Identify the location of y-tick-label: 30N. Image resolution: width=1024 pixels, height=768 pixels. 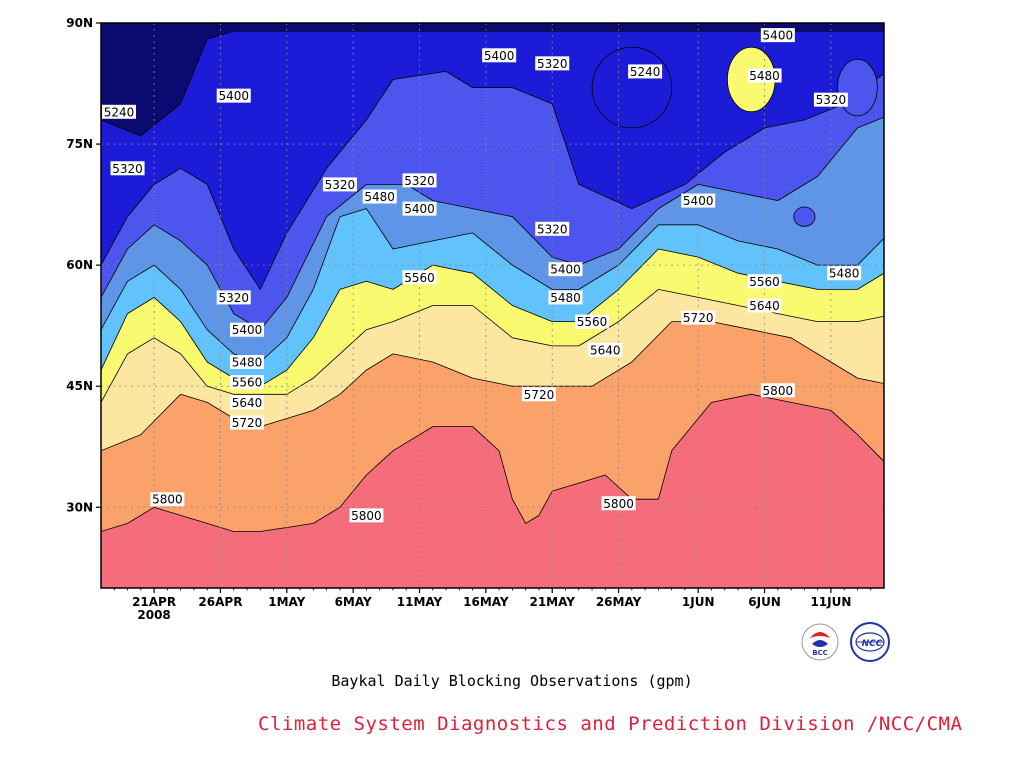
(79, 507).